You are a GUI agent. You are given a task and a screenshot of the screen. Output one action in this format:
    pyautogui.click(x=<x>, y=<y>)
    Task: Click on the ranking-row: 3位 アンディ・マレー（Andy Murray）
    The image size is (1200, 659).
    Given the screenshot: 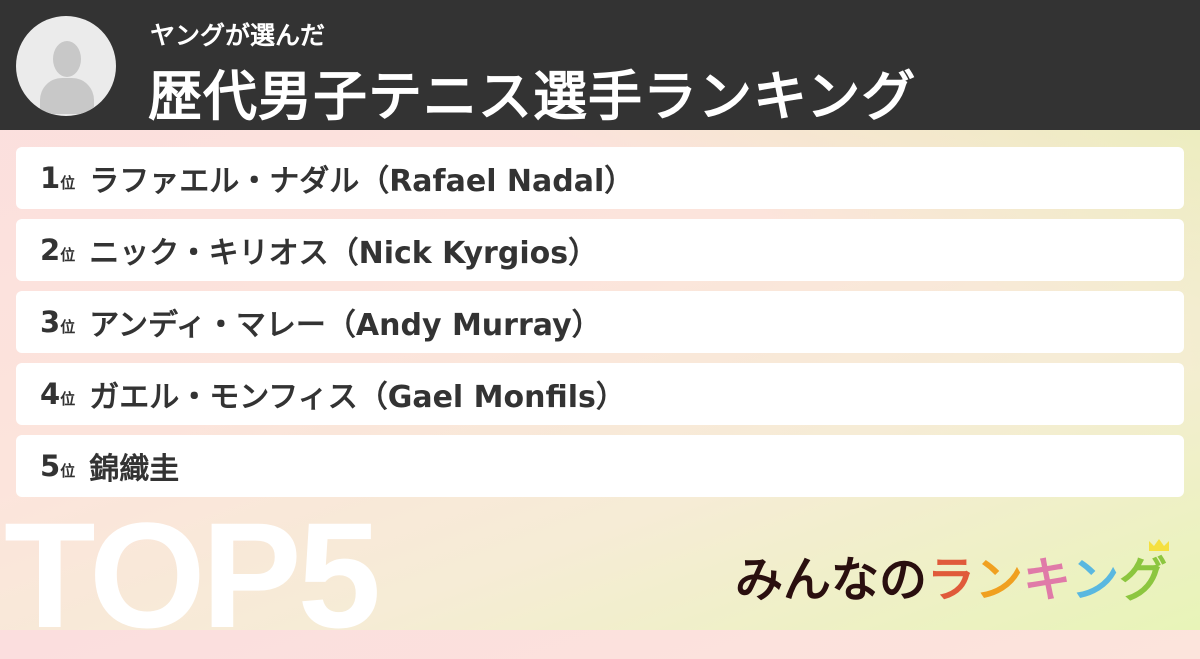 What is the action you would take?
    pyautogui.click(x=600, y=322)
    